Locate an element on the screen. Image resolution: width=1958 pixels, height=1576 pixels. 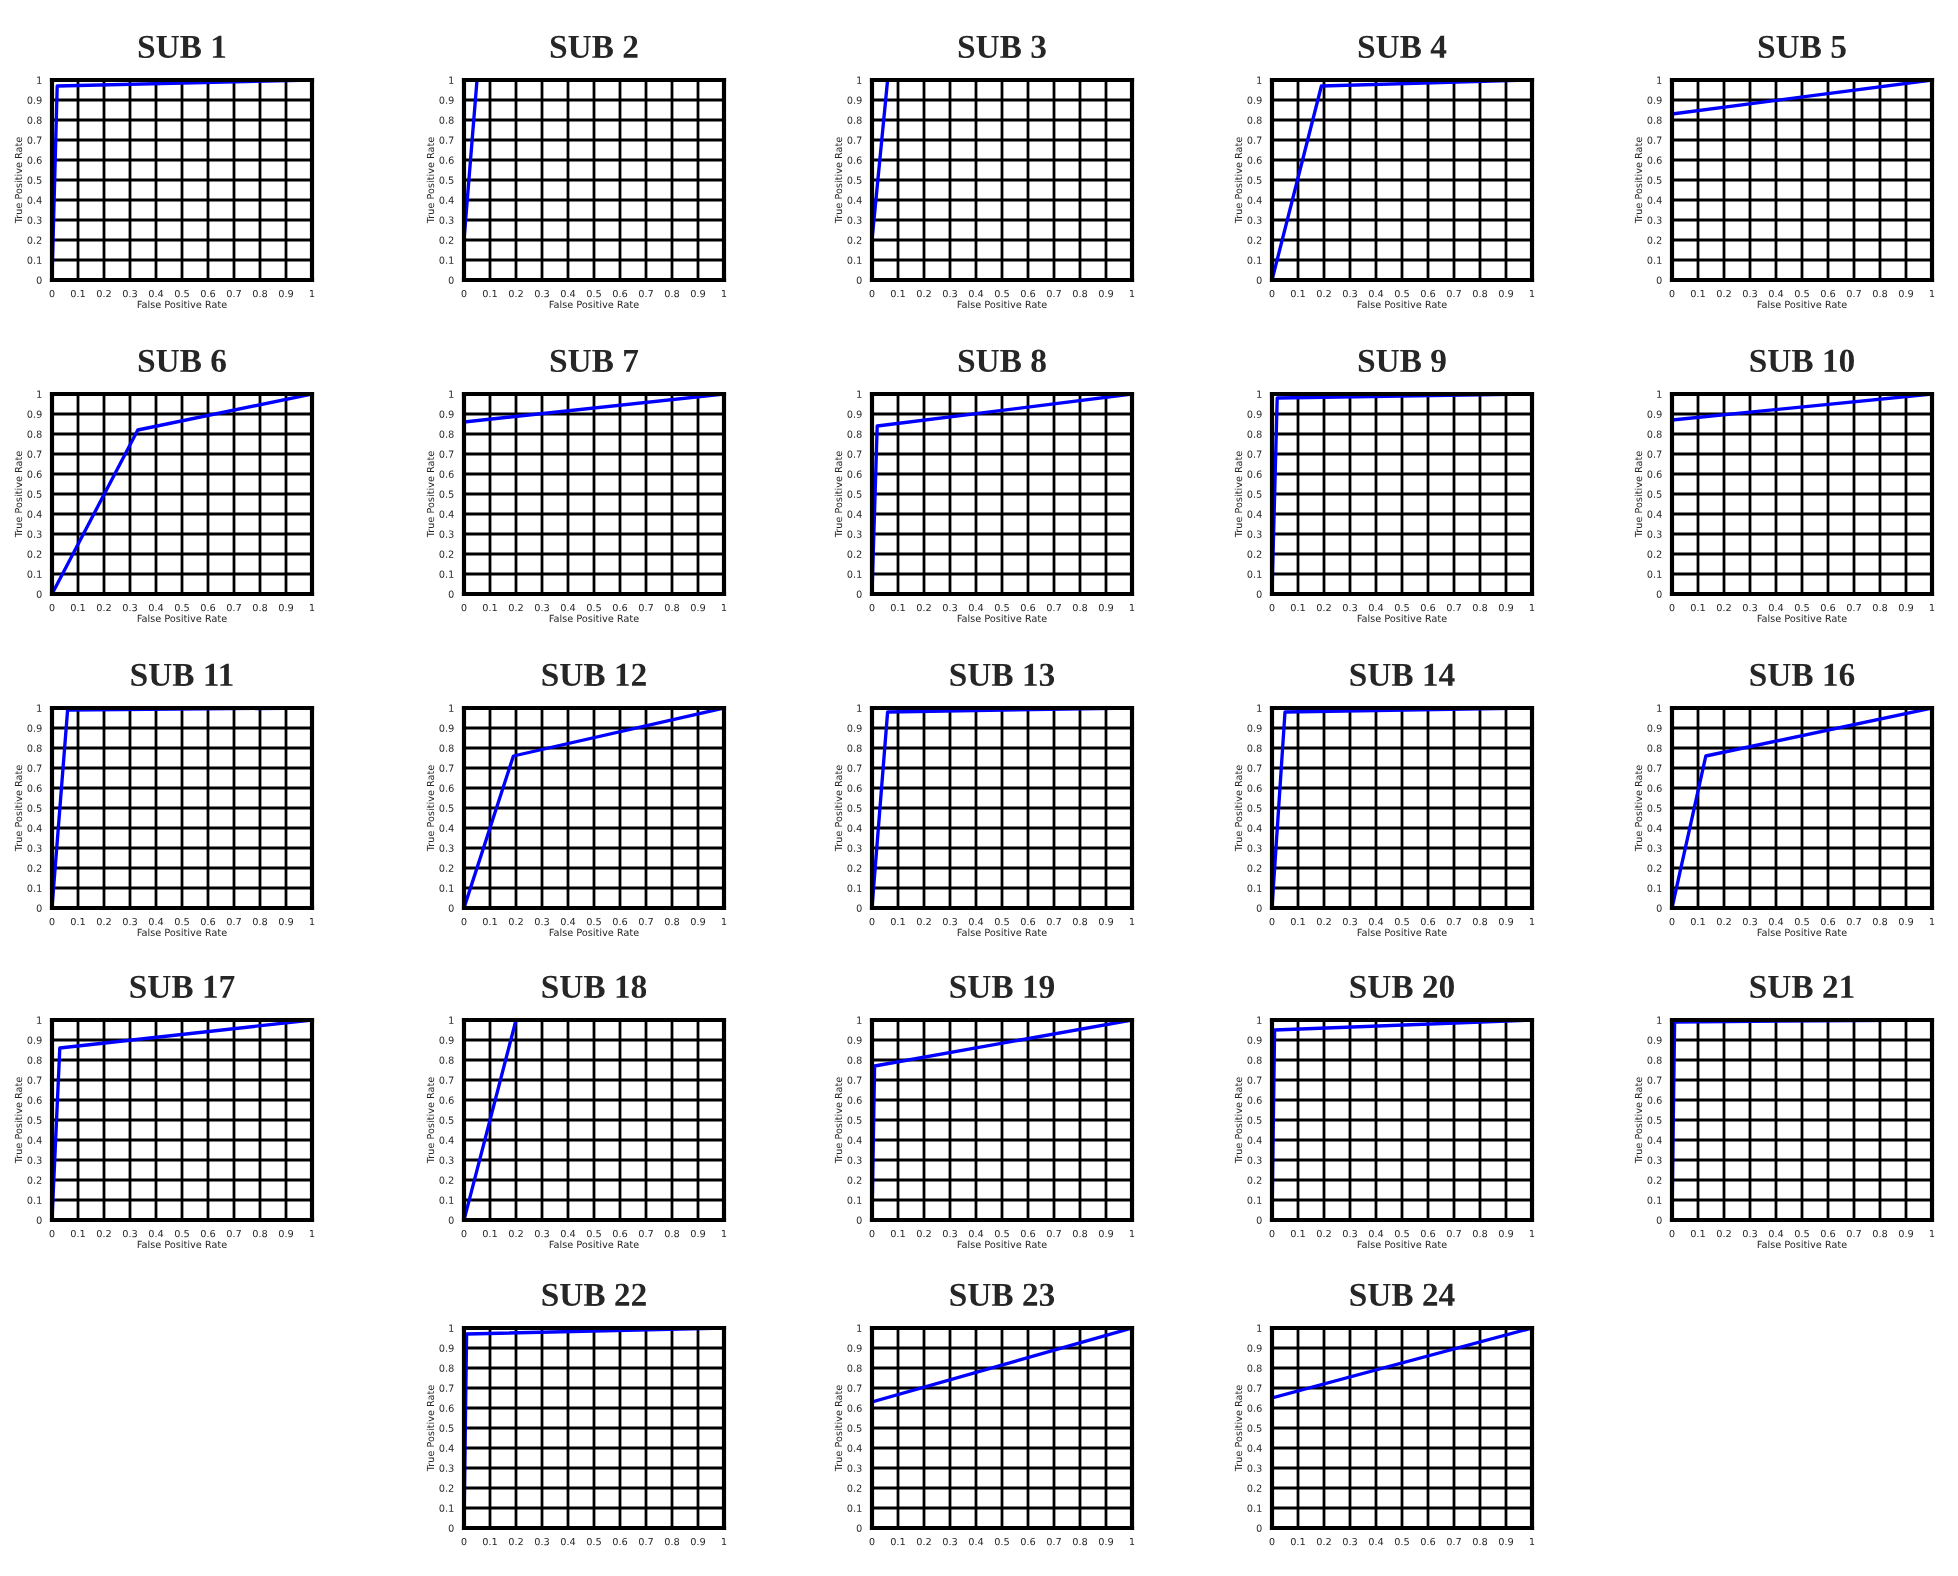
chart-title: SUB 22 is located at coordinates (594, 1295).